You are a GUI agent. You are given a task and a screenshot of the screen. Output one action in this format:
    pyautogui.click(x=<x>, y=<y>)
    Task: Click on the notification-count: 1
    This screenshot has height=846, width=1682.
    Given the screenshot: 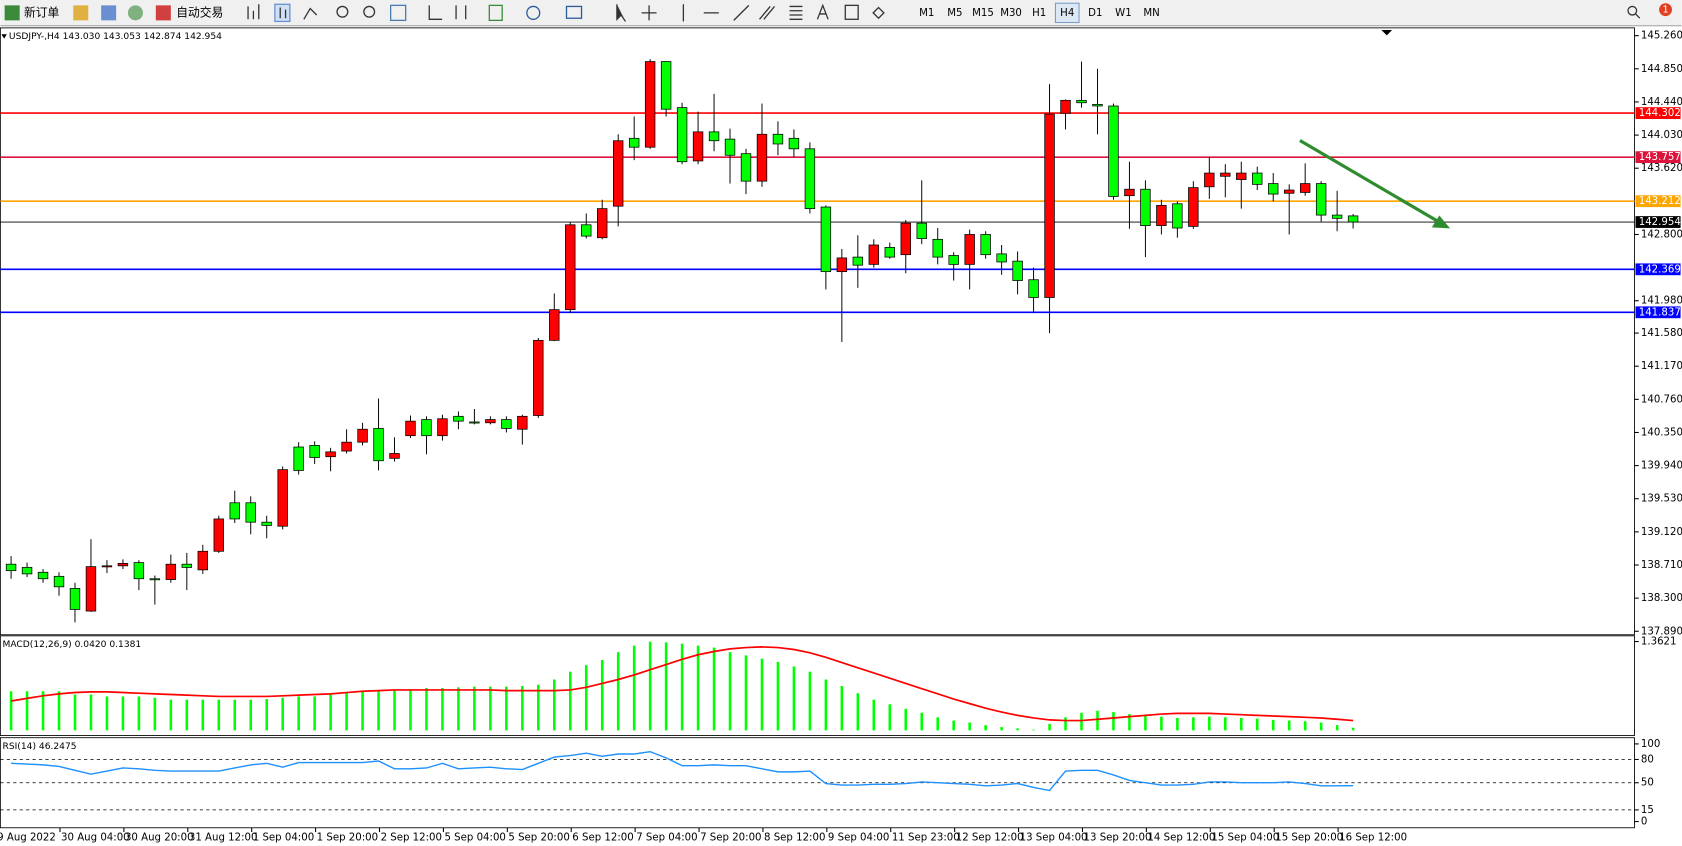 What is the action you would take?
    pyautogui.click(x=1665, y=10)
    